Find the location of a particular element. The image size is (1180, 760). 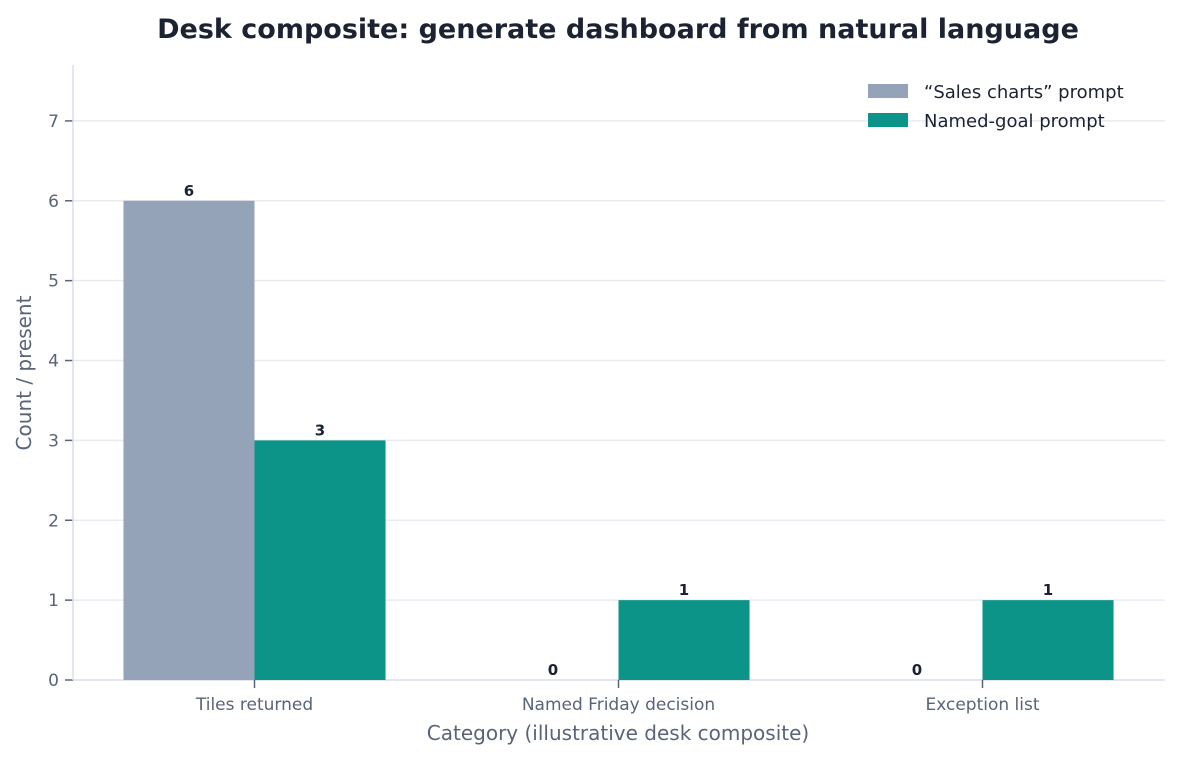

bar-value-label: 6 is located at coordinates (189, 191).